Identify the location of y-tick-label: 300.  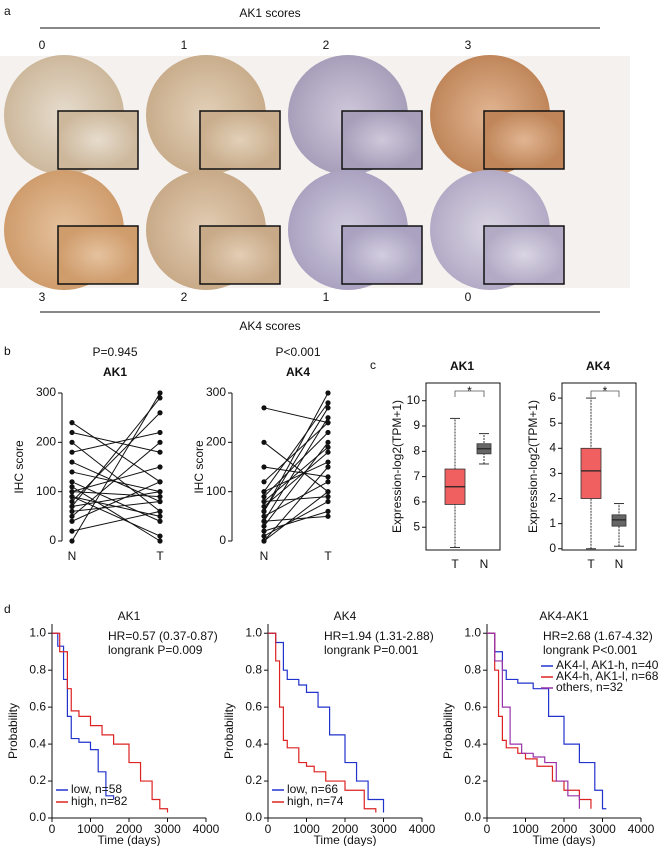
(216, 392).